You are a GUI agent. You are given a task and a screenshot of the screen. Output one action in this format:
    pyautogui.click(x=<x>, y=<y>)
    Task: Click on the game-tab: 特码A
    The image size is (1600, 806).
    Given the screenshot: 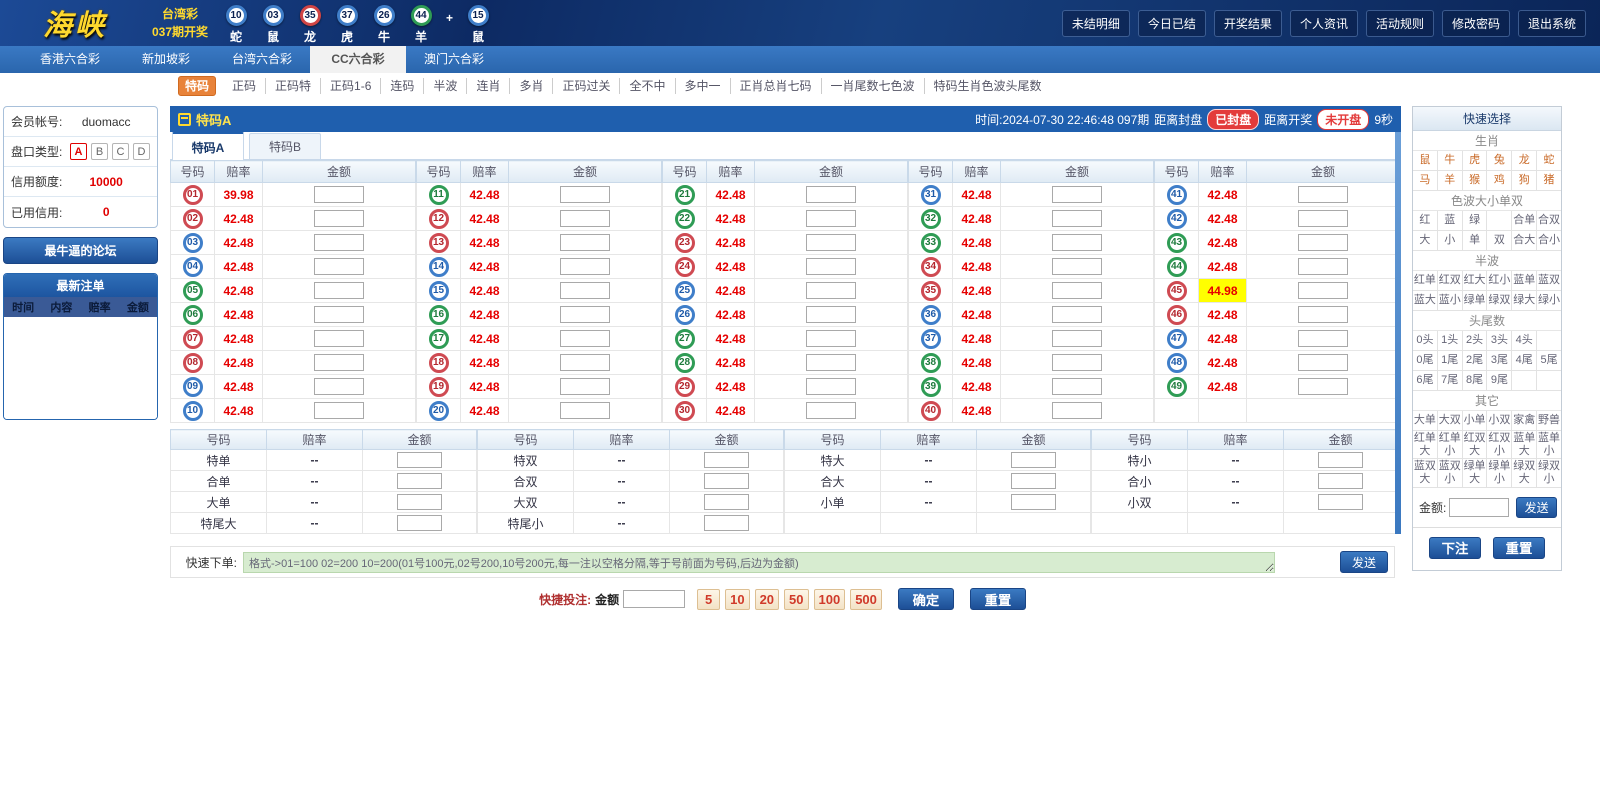 What is the action you would take?
    pyautogui.click(x=208, y=146)
    